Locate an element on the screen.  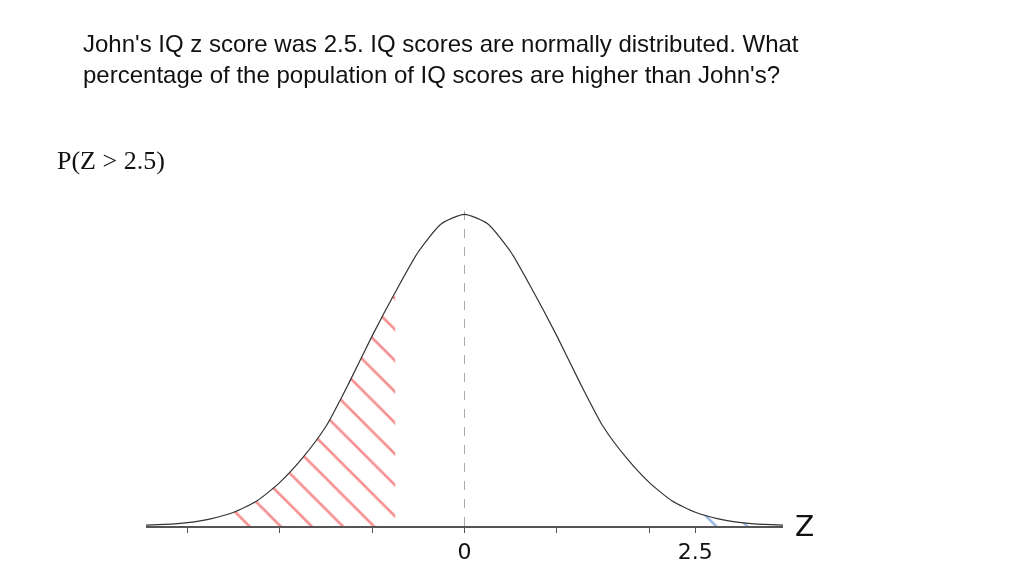
x-tick-label: 0 is located at coordinates (464, 552).